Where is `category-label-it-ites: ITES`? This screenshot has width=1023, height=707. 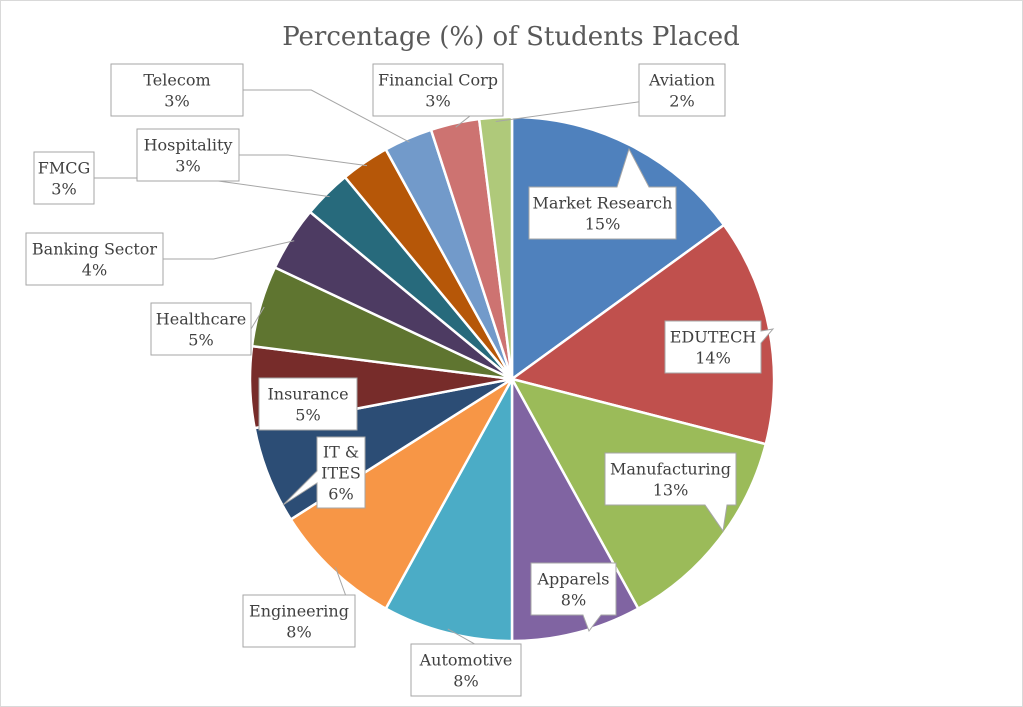 category-label-it-ites: ITES is located at coordinates (341, 473).